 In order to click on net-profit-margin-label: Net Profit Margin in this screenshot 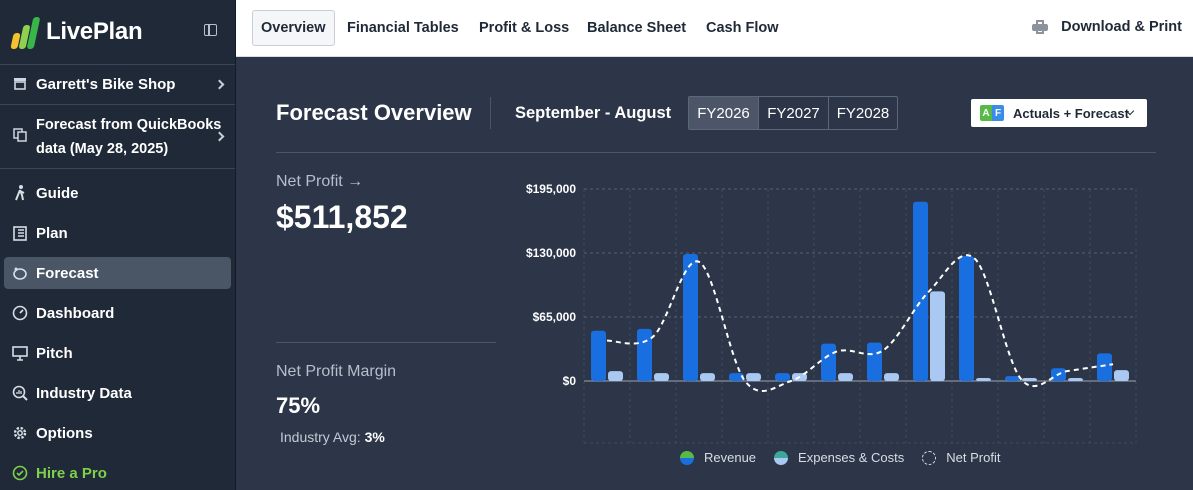, I will do `click(336, 371)`.